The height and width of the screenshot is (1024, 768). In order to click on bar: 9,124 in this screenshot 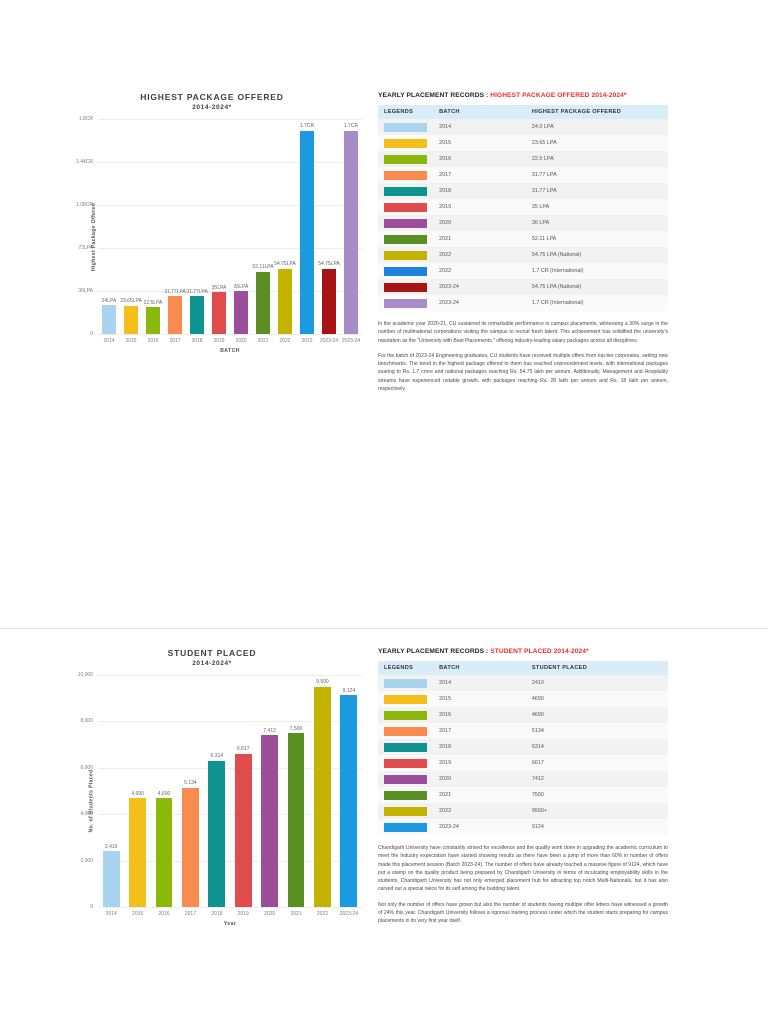, I will do `click(349, 797)`.